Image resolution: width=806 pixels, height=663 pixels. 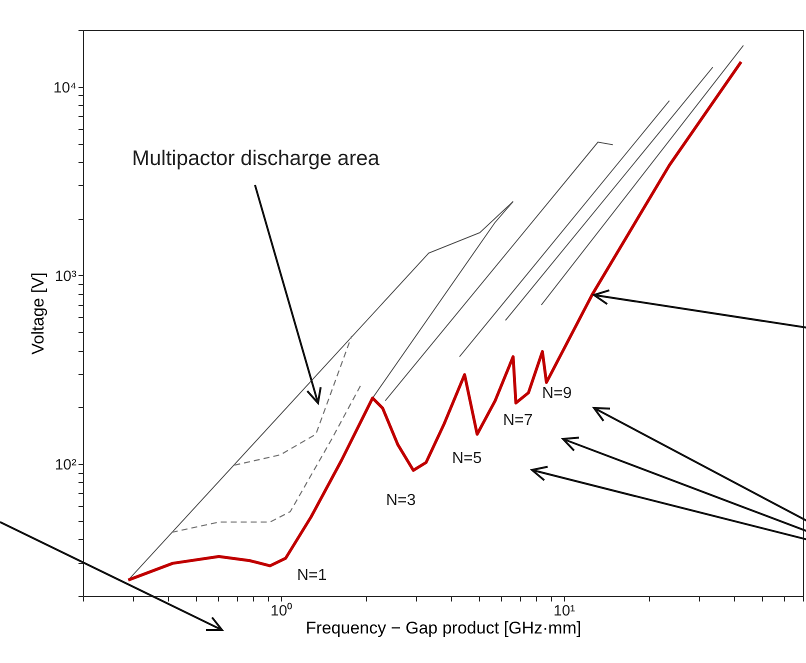 I want to click on y-tick-label: 10⁴, so click(x=64, y=87).